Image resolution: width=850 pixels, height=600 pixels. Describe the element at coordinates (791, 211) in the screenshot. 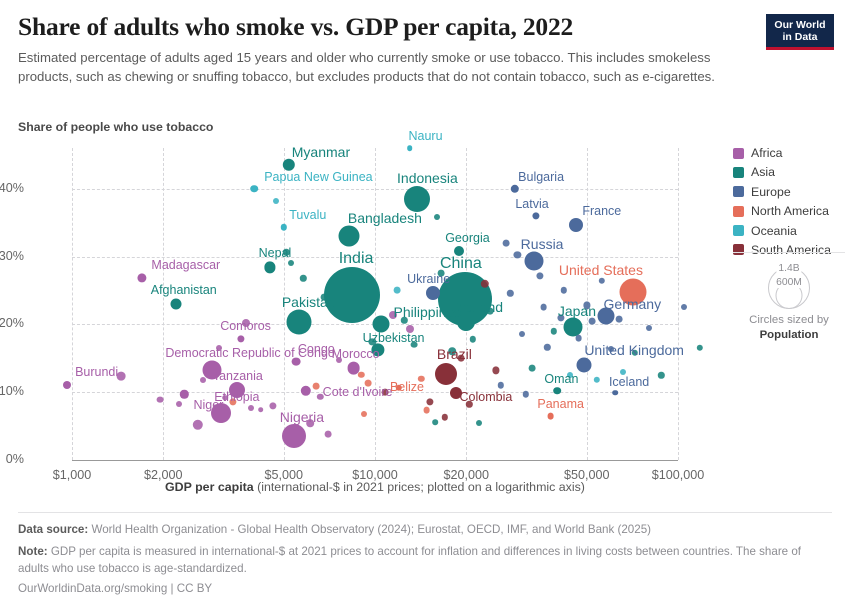

I see `legend-item-north-america: North America` at that location.